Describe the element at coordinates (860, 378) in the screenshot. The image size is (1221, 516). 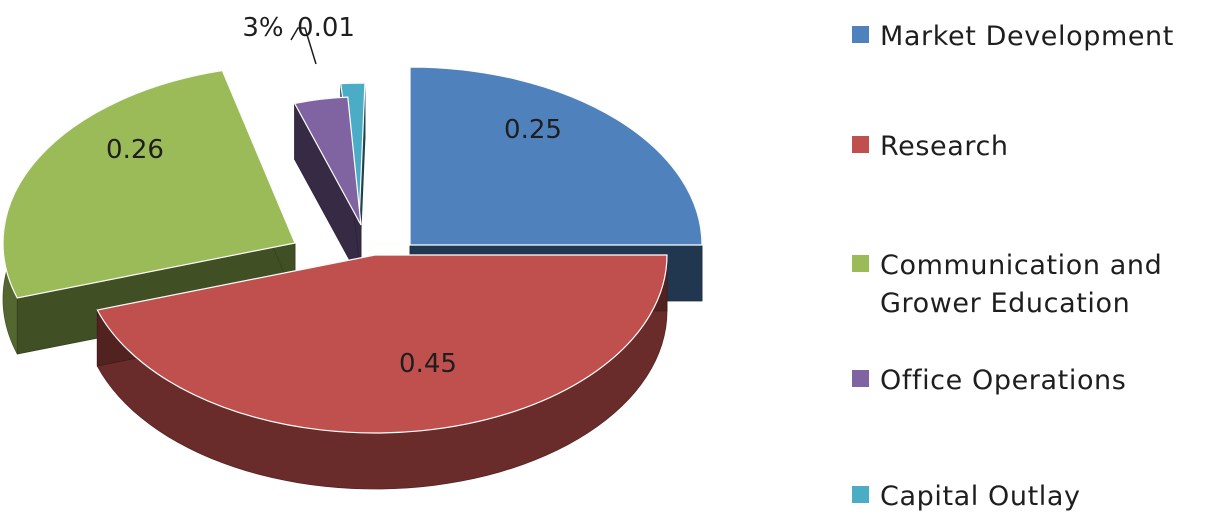
I see `legend-swatch-office-operations` at that location.